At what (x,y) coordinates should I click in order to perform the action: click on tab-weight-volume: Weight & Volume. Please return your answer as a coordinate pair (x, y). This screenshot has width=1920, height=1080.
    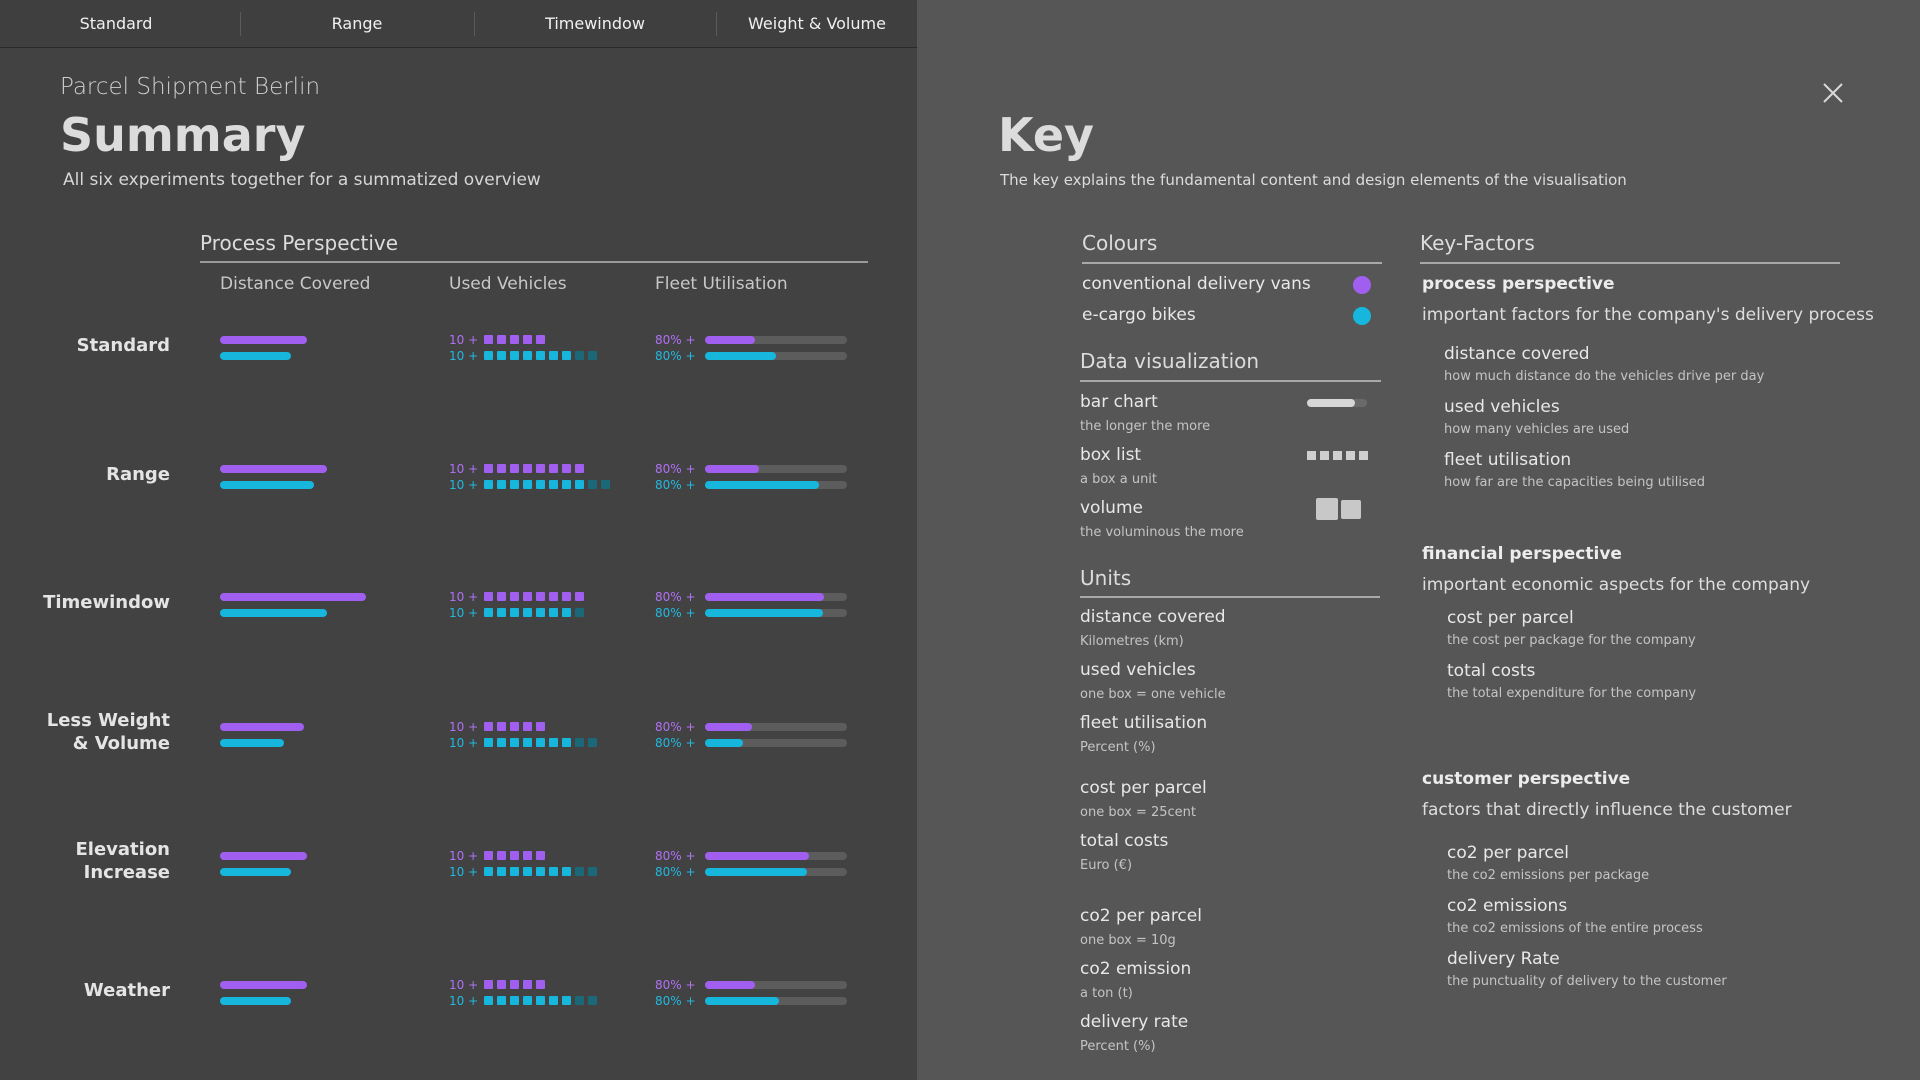
    Looking at the image, I should click on (817, 23).